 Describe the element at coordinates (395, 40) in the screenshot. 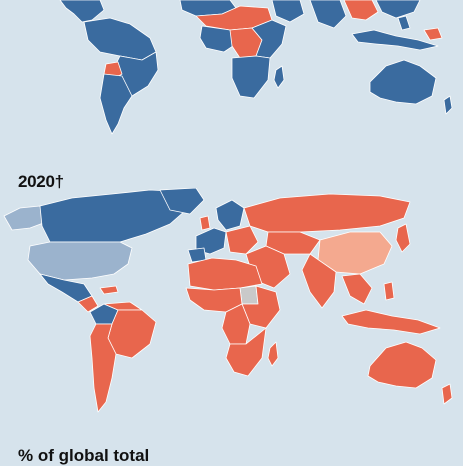

I see `region-indonesia` at that location.